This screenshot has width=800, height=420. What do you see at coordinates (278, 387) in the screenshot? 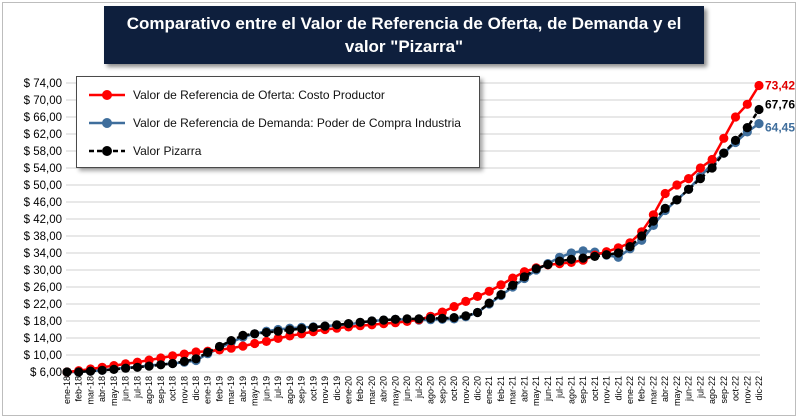
I see `x-tick-label: jul-19` at bounding box center [278, 387].